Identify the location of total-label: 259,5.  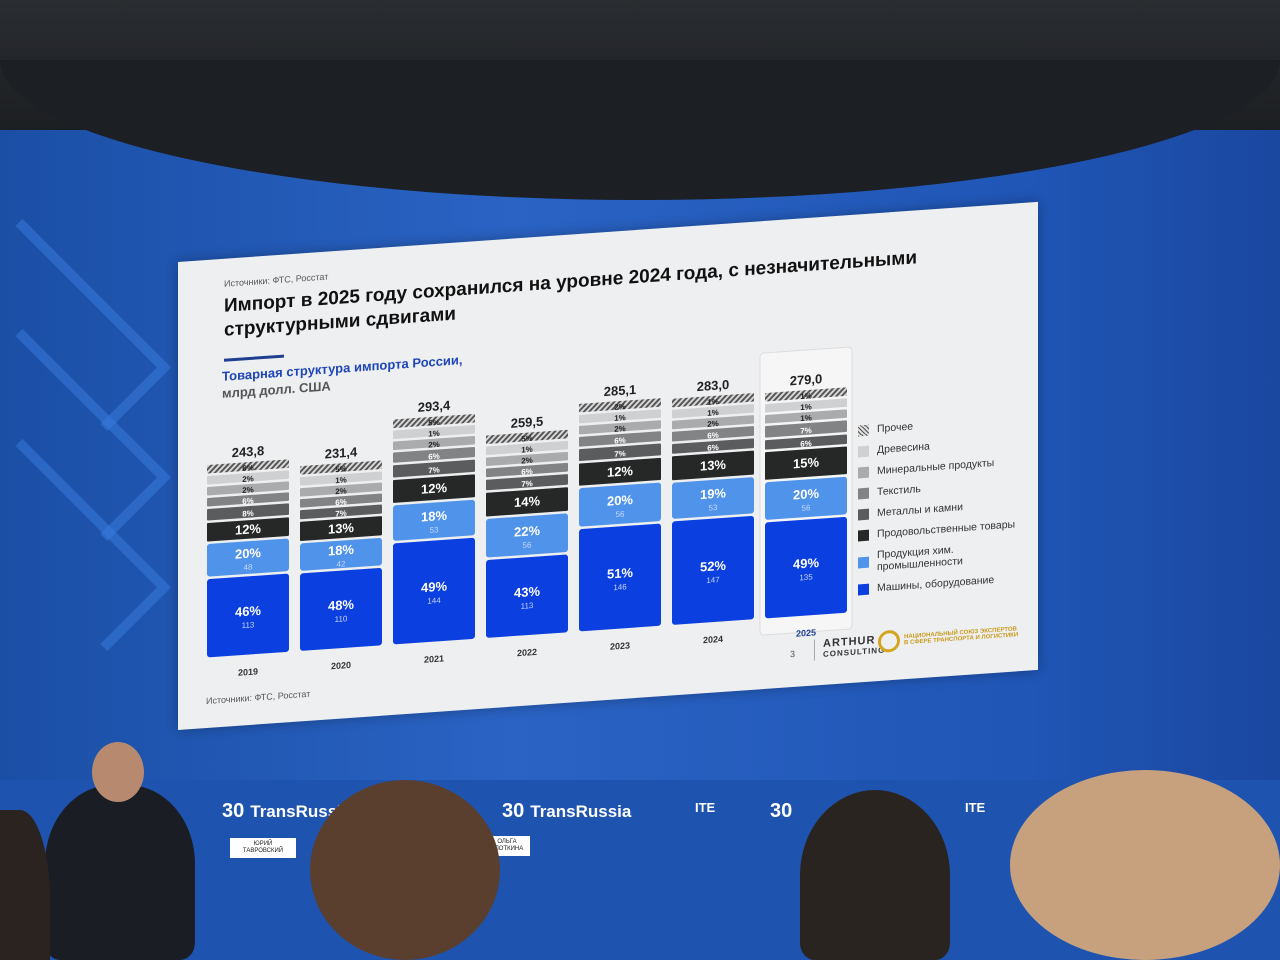
(527, 422).